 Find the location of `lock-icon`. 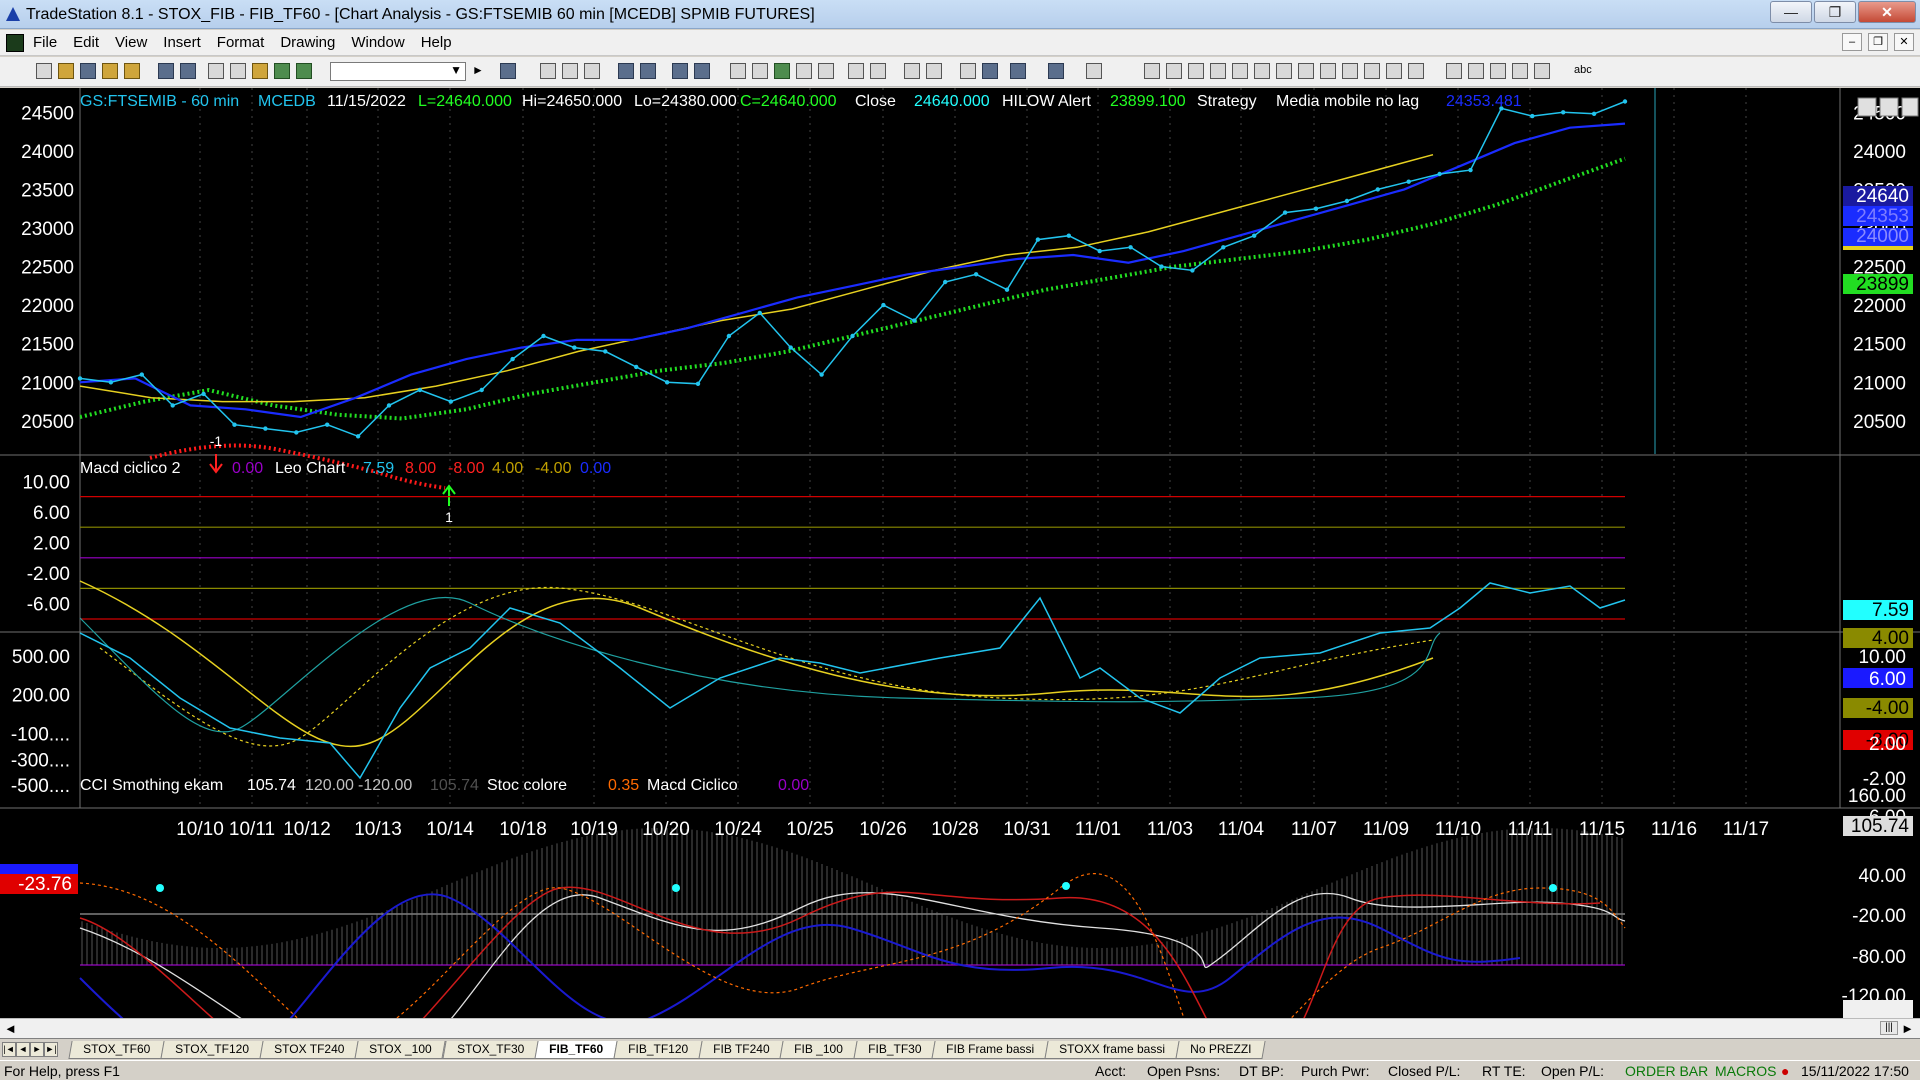

lock-icon is located at coordinates (260, 71).